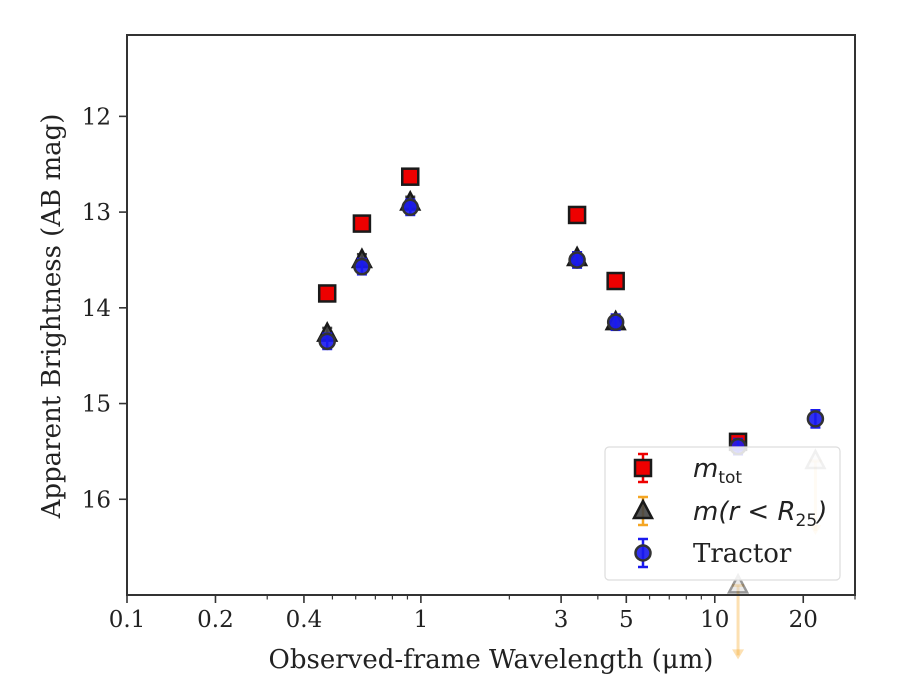  I want to click on y-tick-label: 14, so click(96, 309).